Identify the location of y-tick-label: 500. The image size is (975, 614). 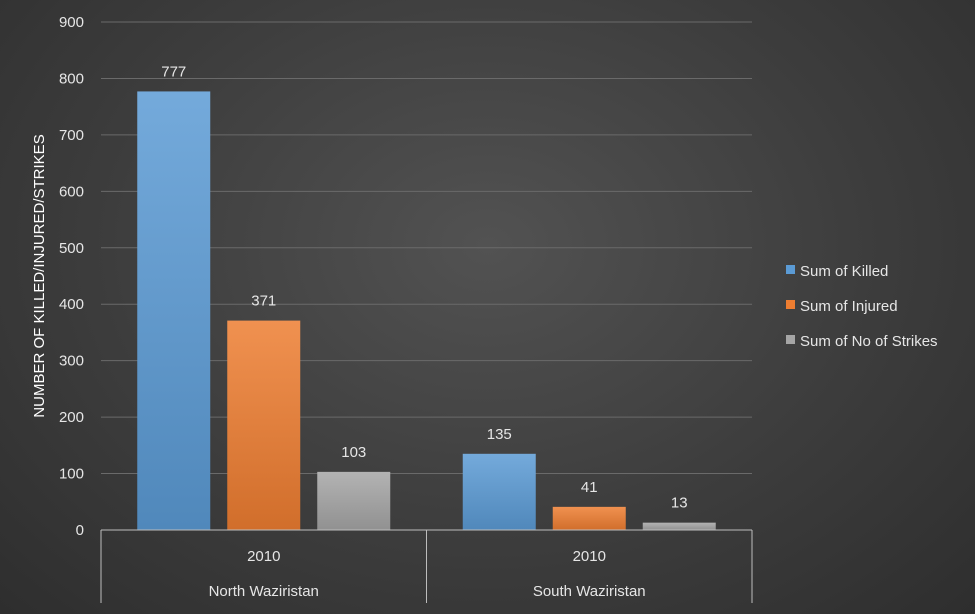
(71, 248).